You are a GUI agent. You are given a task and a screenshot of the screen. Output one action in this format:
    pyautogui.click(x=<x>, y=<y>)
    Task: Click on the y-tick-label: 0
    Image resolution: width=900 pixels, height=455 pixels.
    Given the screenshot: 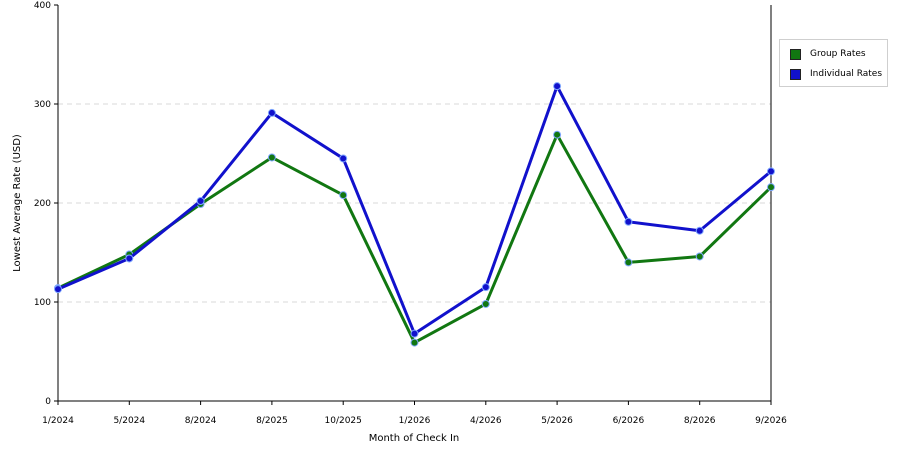 What is the action you would take?
    pyautogui.click(x=48, y=402)
    